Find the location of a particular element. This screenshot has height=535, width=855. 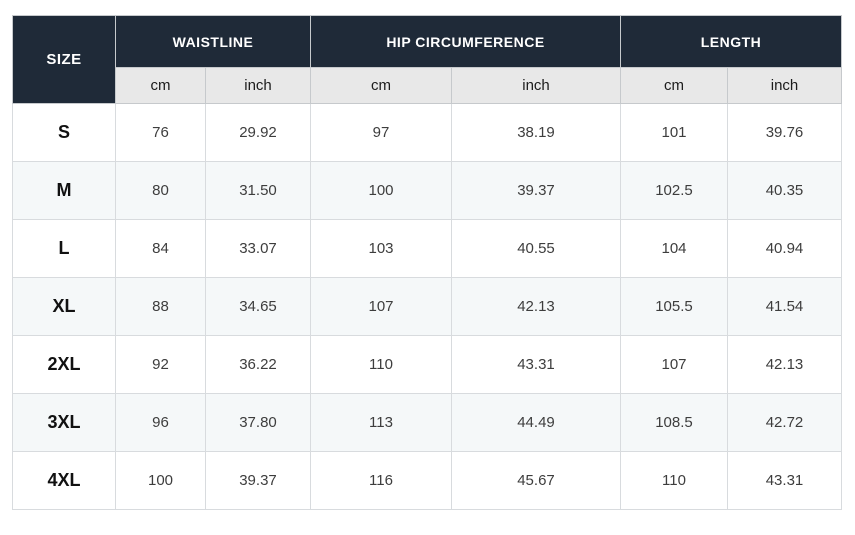

length-inch-header: inch is located at coordinates (784, 85).